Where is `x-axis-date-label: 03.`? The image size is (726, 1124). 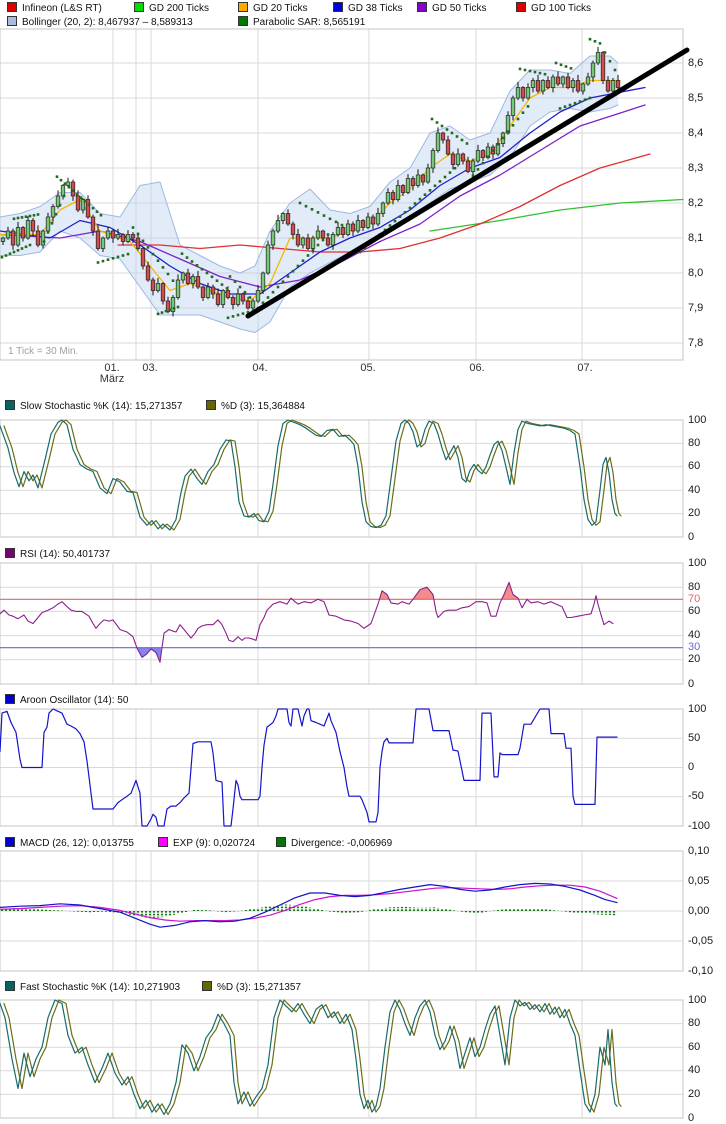
x-axis-date-label: 03. is located at coordinates (150, 368).